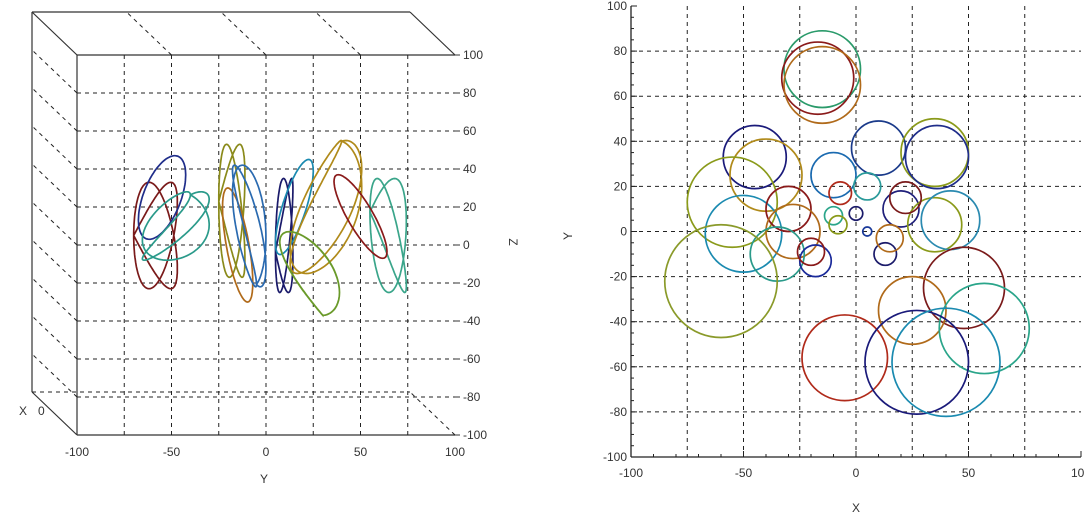 This screenshot has width=1084, height=518. I want to click on y-tick-label: -20, so click(619, 277).